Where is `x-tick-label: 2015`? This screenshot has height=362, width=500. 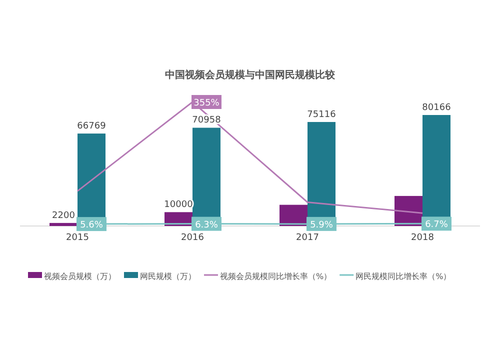
x-tick-label: 2015 is located at coordinates (77, 238).